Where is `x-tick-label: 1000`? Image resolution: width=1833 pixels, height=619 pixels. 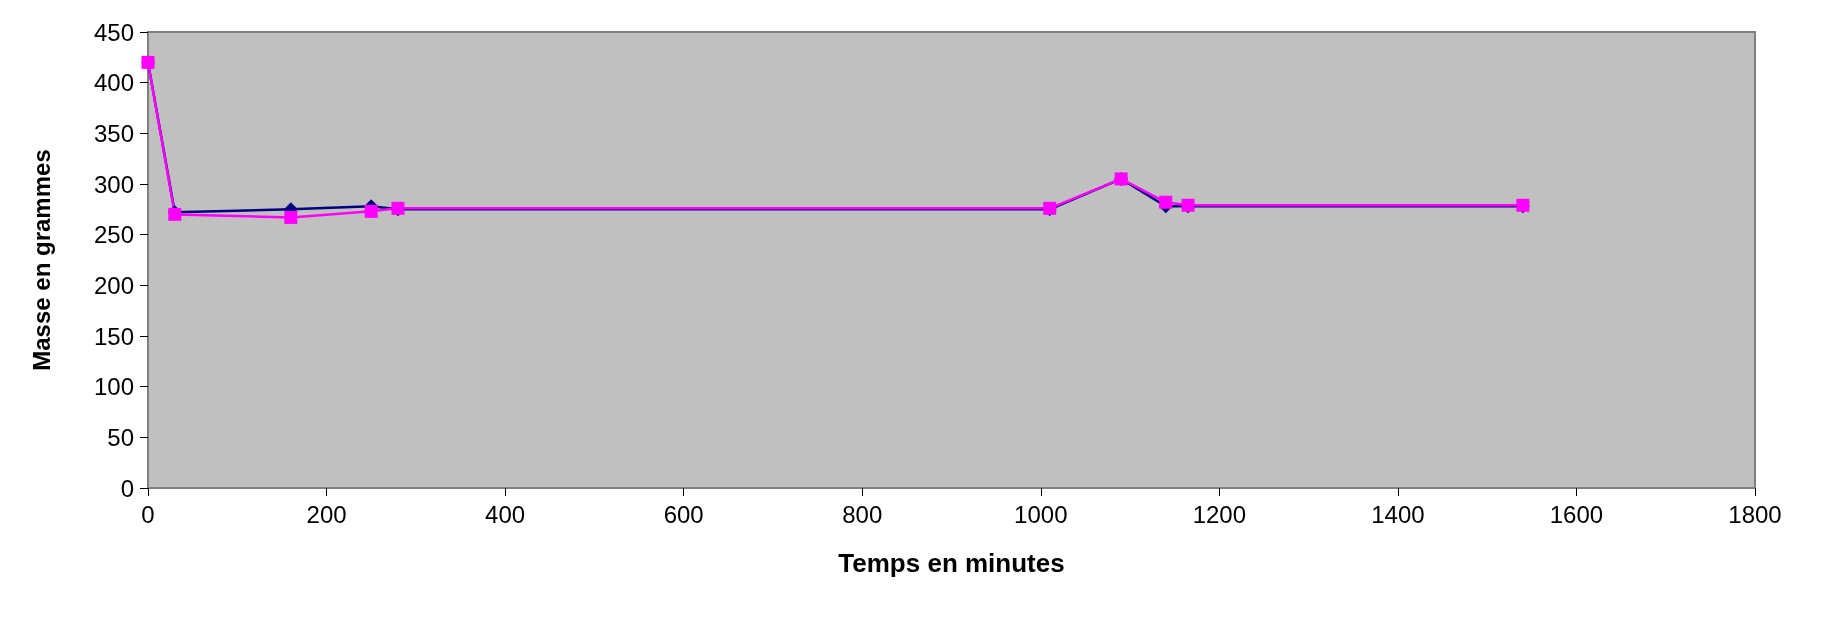
x-tick-label: 1000 is located at coordinates (1041, 514).